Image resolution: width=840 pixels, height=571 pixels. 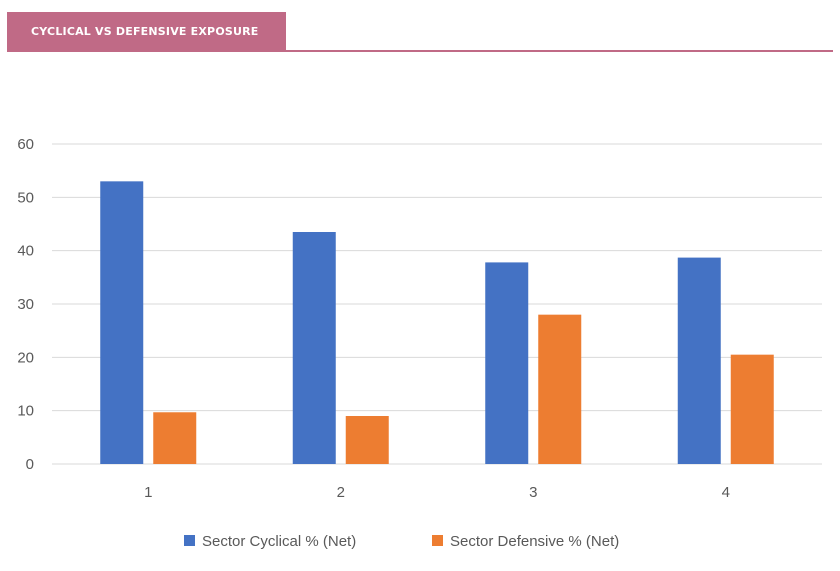 What do you see at coordinates (279, 541) in the screenshot?
I see `legend-label-cyclical: Sector Cyclical % (Net)` at bounding box center [279, 541].